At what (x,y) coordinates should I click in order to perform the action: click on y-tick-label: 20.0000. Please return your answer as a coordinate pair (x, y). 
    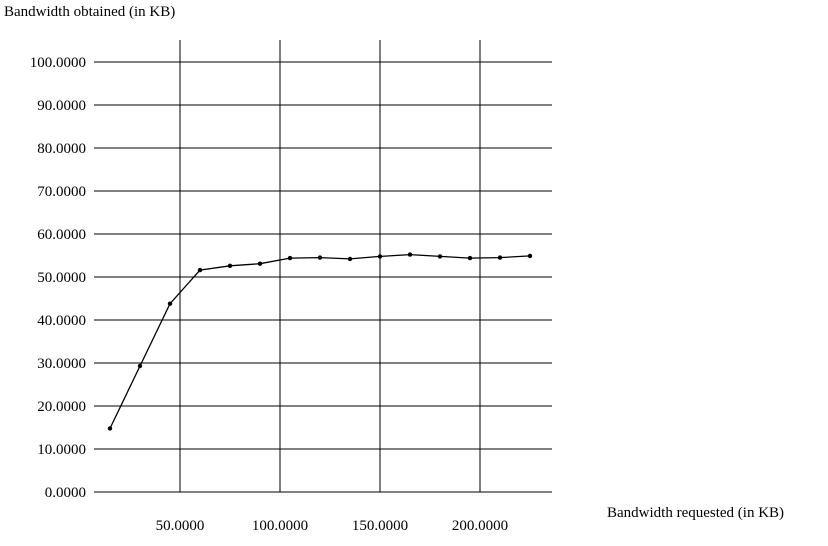
    Looking at the image, I should click on (61, 407).